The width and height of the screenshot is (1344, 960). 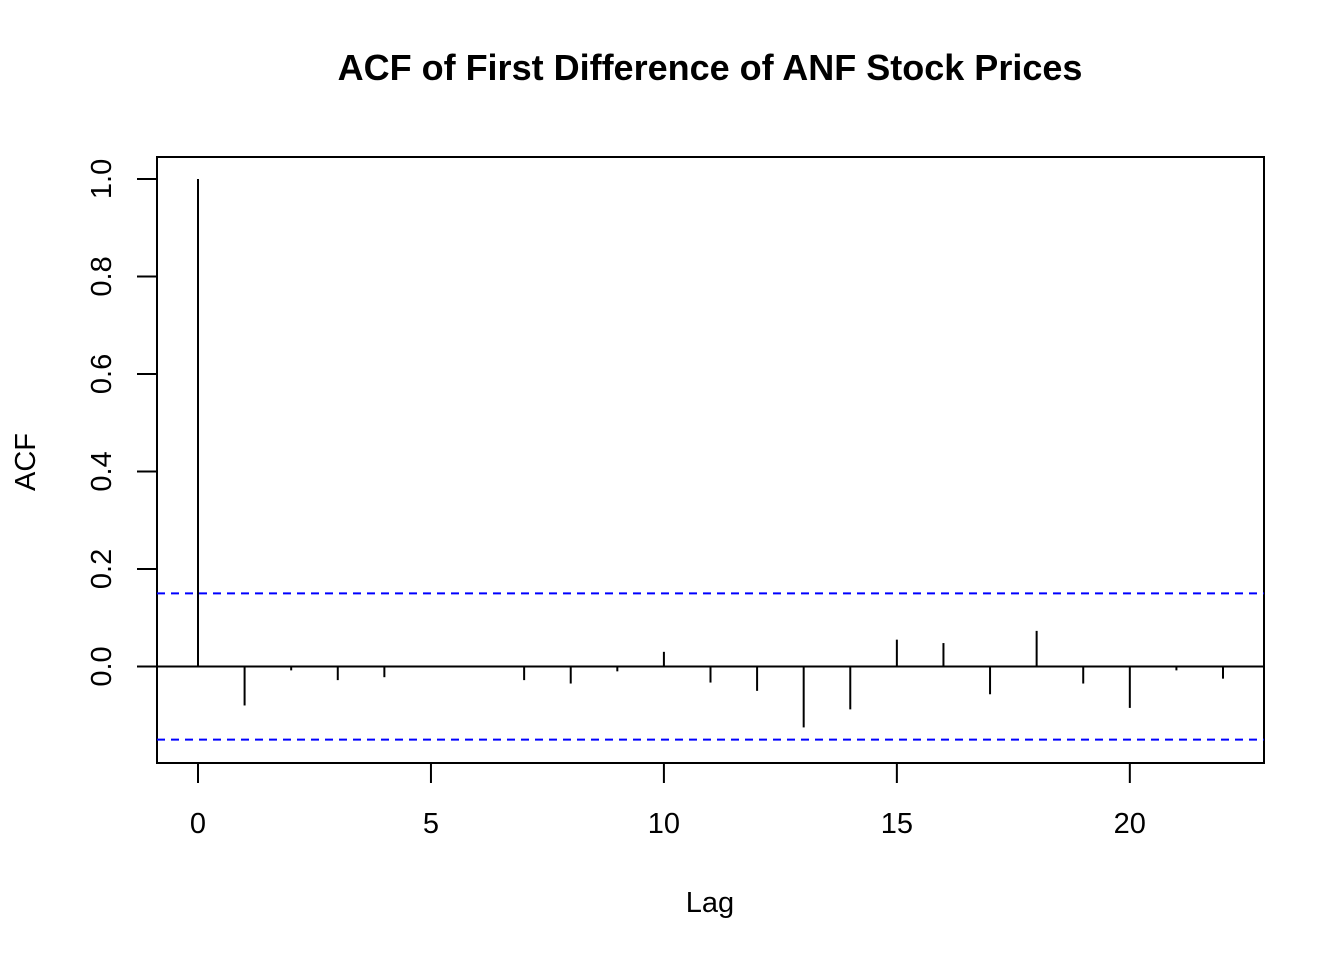 What do you see at coordinates (1130, 824) in the screenshot?
I see `x-tick-label: 20` at bounding box center [1130, 824].